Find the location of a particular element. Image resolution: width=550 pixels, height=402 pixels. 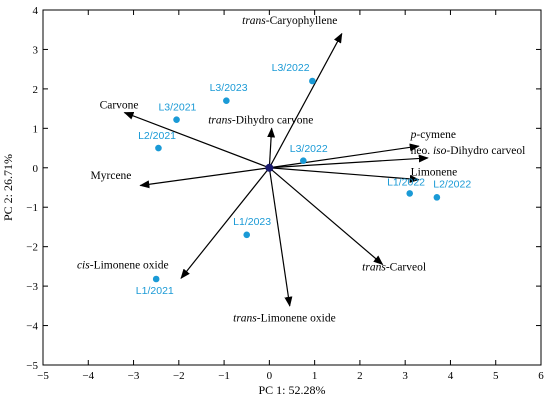

variable-label: cis-Limonene oxide is located at coordinates (123, 265).